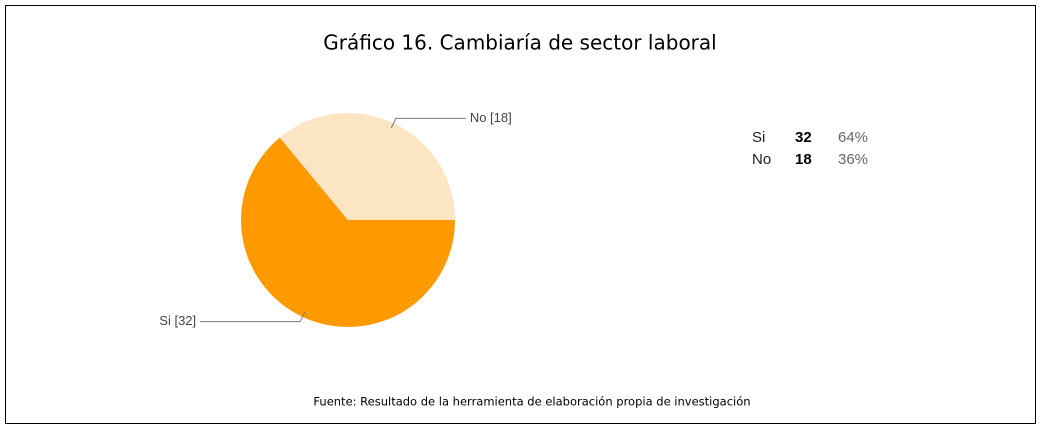  Describe the element at coordinates (761, 159) in the screenshot. I see `legend-name: No` at that location.